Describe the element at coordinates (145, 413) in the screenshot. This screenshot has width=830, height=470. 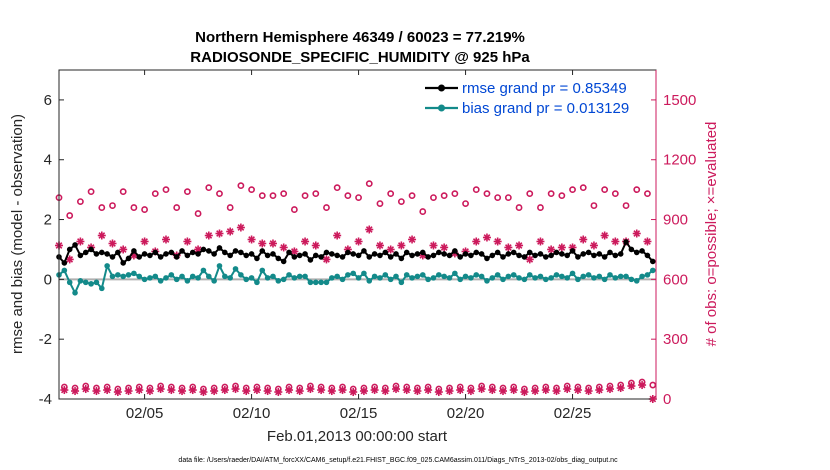
I see `x-tick-label: 02/05` at that location.